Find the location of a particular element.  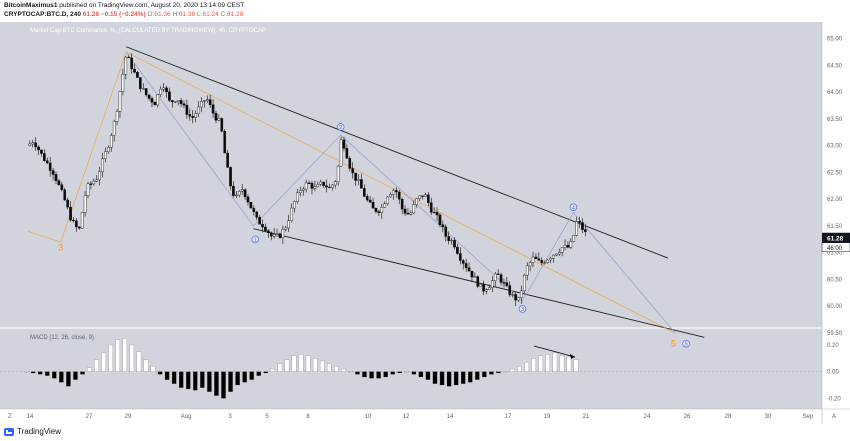

time-tick-label: 21 is located at coordinates (586, 417).